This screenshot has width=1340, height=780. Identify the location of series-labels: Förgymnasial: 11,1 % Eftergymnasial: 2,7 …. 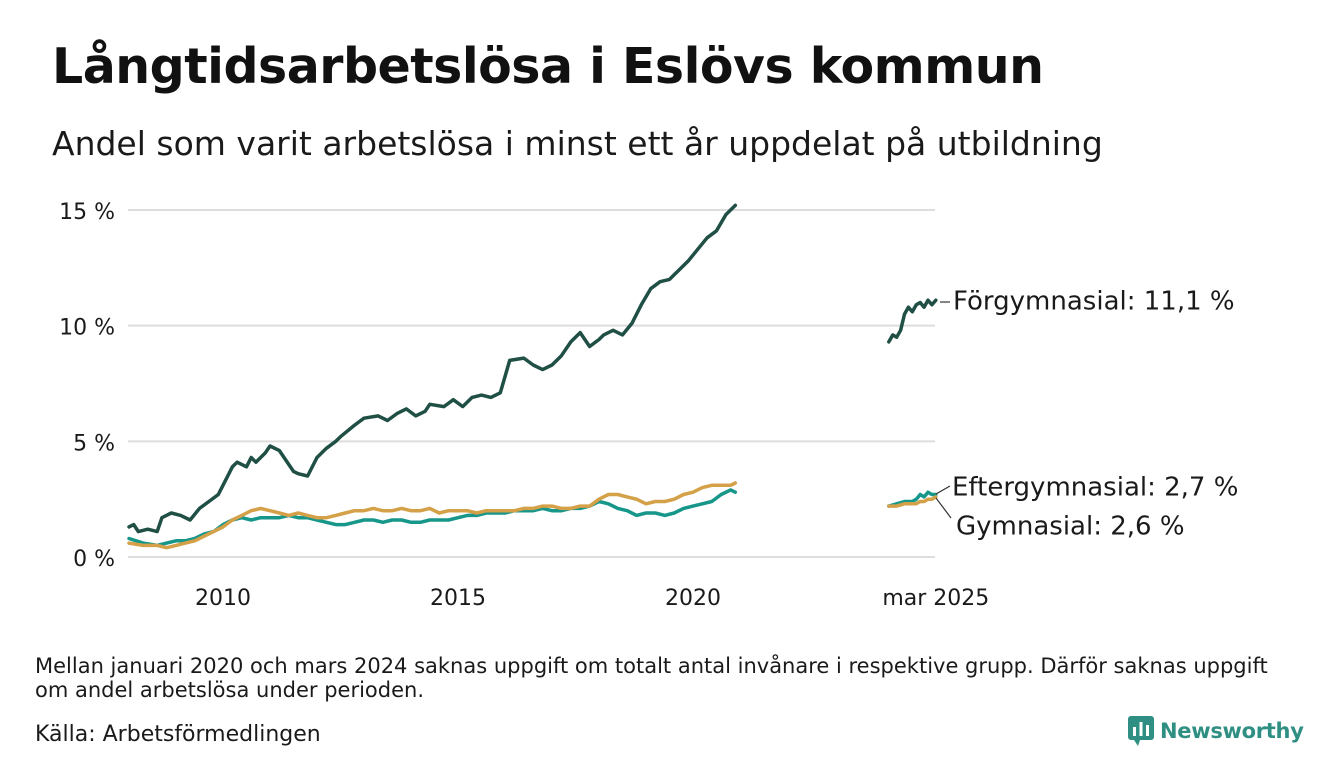
(1086, 414).